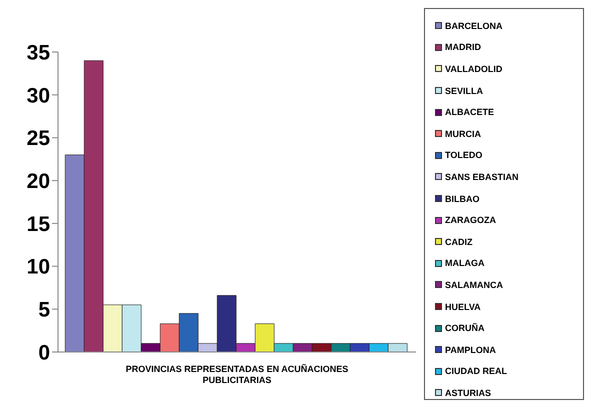 The height and width of the screenshot is (405, 592). I want to click on legend-label: BILBAO, so click(462, 199).